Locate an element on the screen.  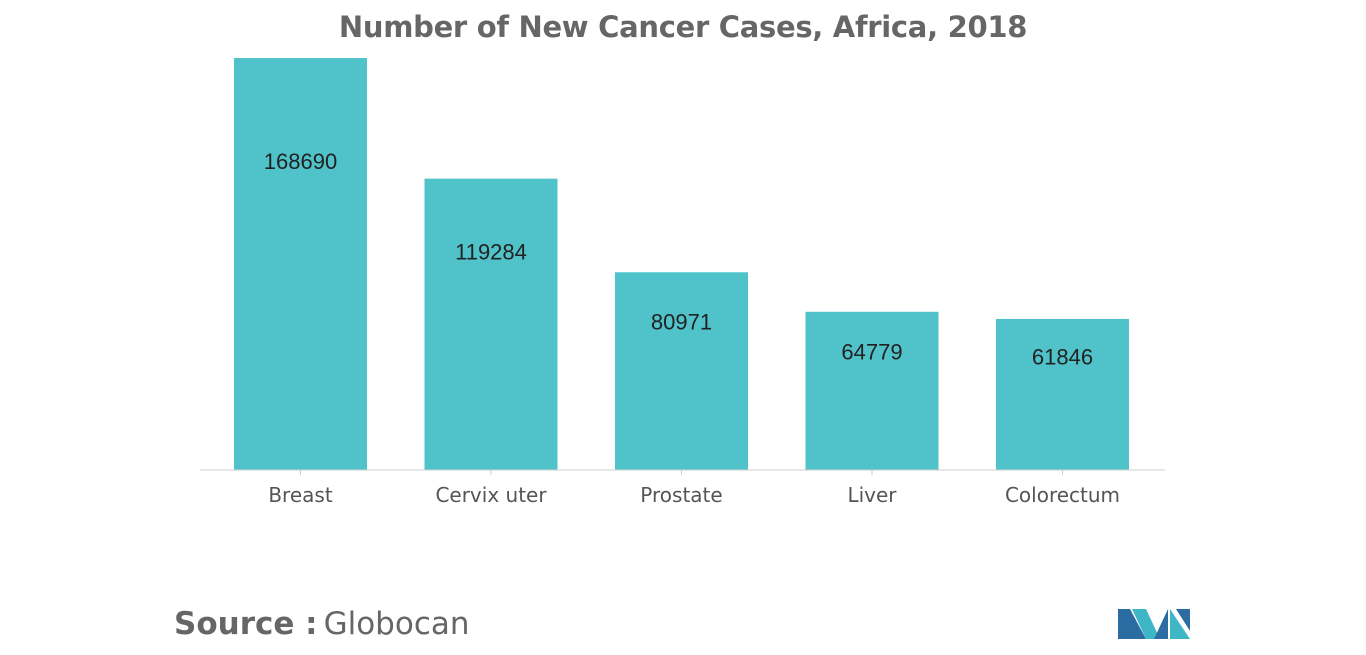
x-axis-ticks is located at coordinates (681, 472).